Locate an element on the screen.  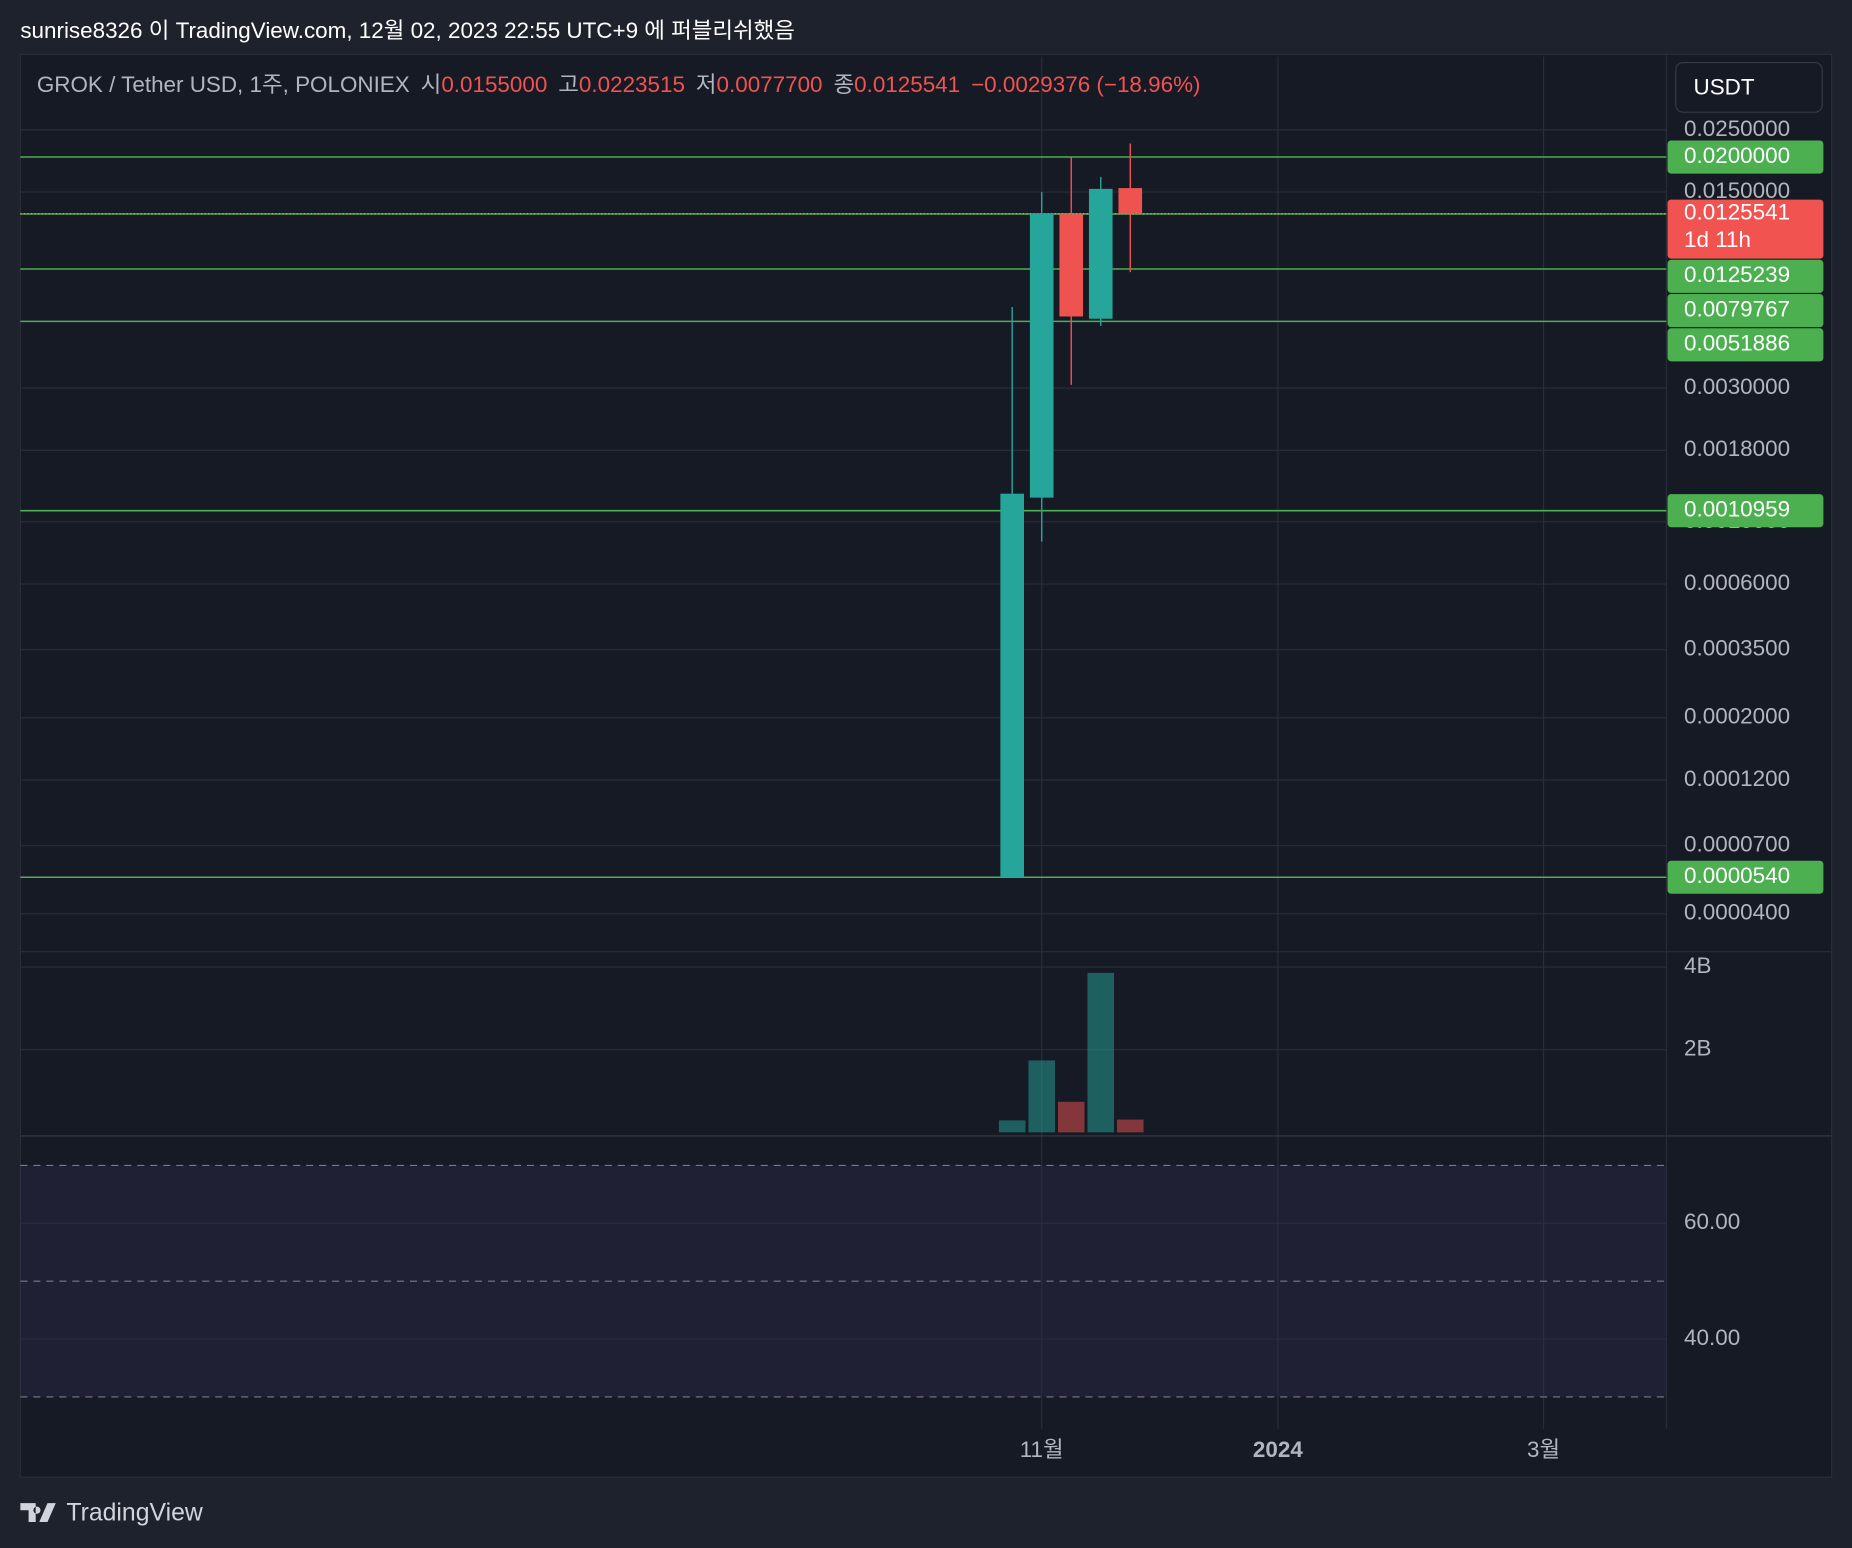
currency-button-box is located at coordinates (1749, 87).